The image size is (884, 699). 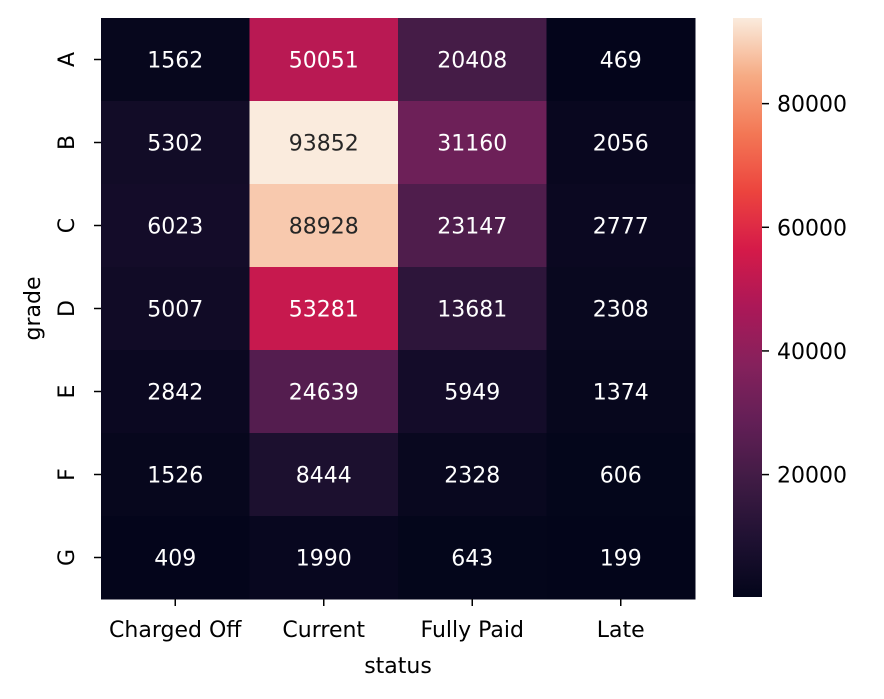 What do you see at coordinates (804, 291) in the screenshot?
I see `colorbar-ticks: 20000 40000 60000 80000` at bounding box center [804, 291].